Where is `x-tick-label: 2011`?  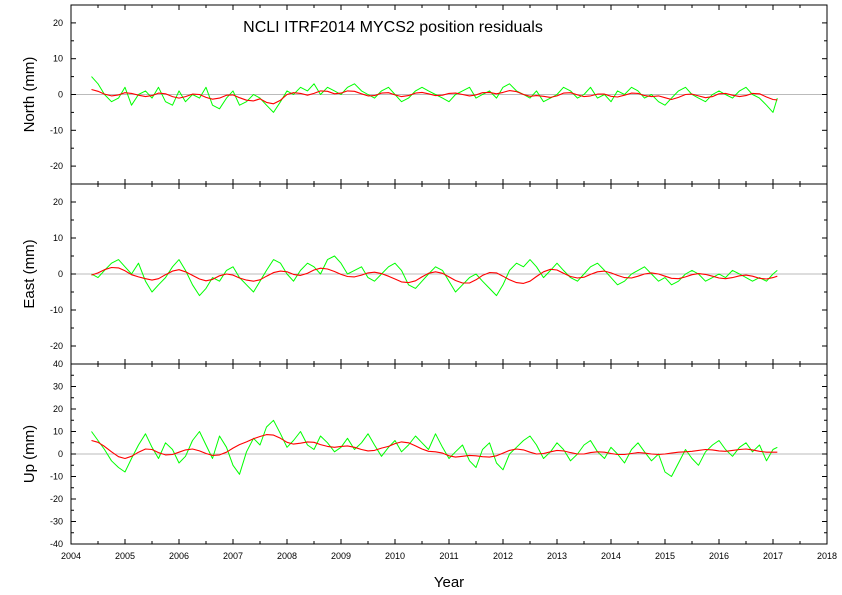 x-tick-label: 2011 is located at coordinates (448, 556).